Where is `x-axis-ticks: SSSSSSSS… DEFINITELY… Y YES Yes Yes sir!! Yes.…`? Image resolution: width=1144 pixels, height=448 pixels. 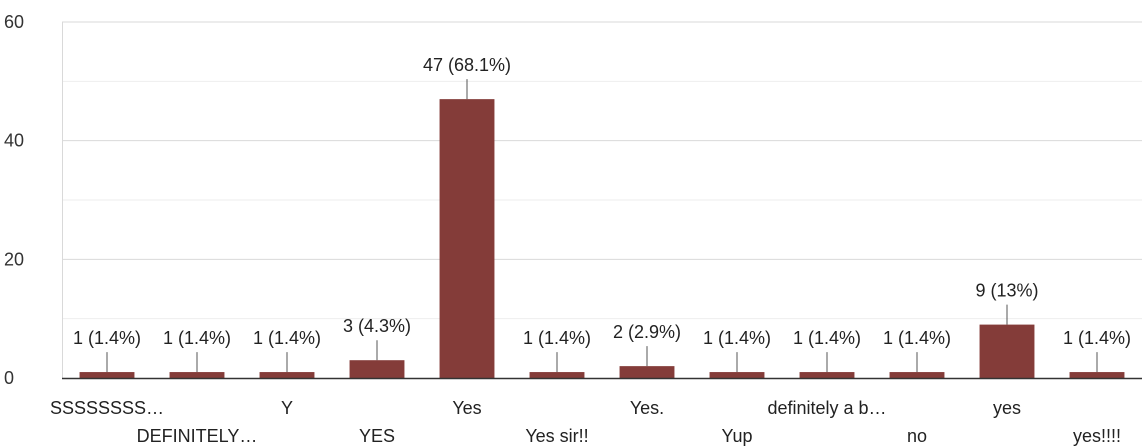
x-axis-ticks: SSSSSSSS… DEFINITELY… Y YES Yes Yes sir!! Yes.… is located at coordinates (585, 422).